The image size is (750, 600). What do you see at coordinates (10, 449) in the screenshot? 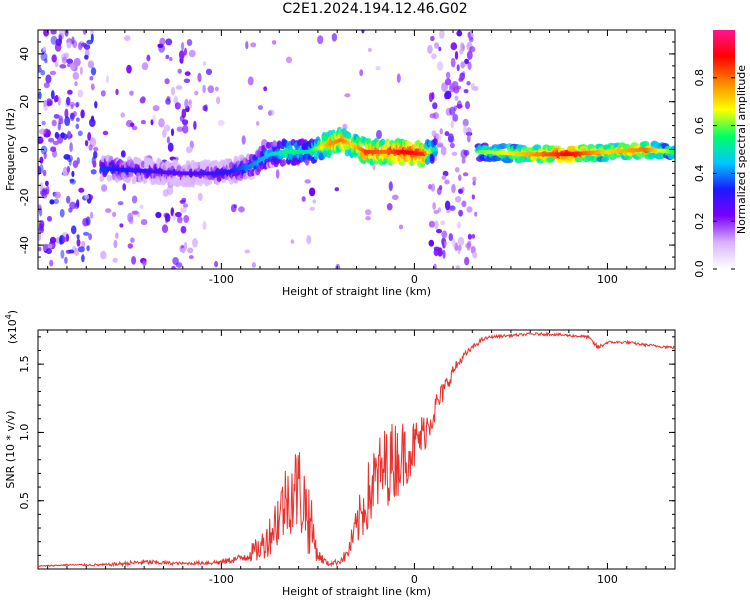
I see `y-axis-label: SNR (10 * v/v)` at bounding box center [10, 449].